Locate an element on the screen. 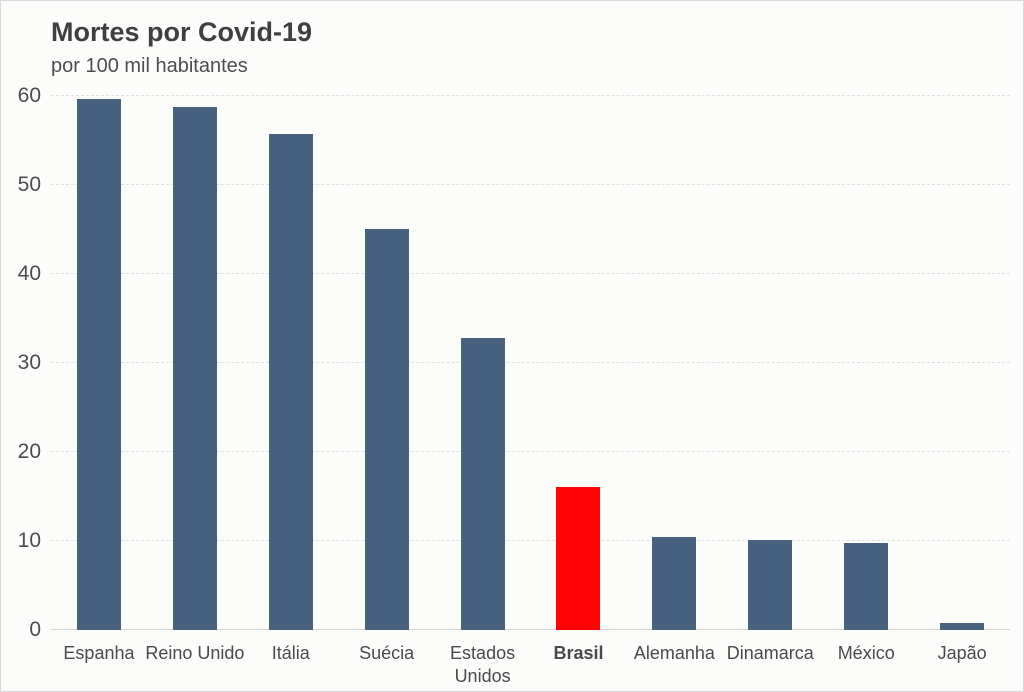 The height and width of the screenshot is (692, 1024). y-tick-label: 30 is located at coordinates (29, 362).